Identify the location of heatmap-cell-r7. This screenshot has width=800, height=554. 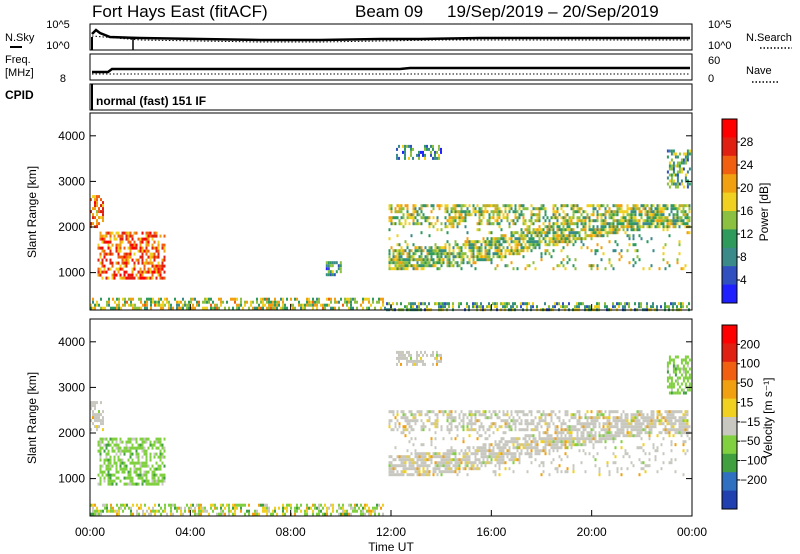
(669, 166).